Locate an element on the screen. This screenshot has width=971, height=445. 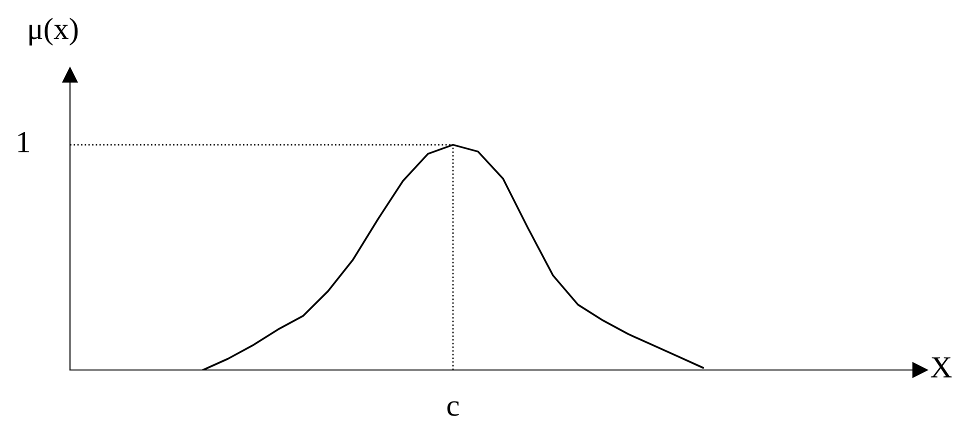
y-axis-title: μ(x) is located at coordinates (53, 32).